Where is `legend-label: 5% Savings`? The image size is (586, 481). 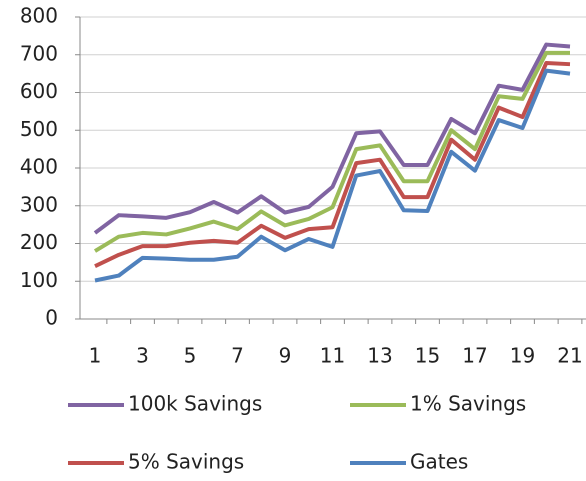
legend-label: 5% Savings is located at coordinates (186, 462).